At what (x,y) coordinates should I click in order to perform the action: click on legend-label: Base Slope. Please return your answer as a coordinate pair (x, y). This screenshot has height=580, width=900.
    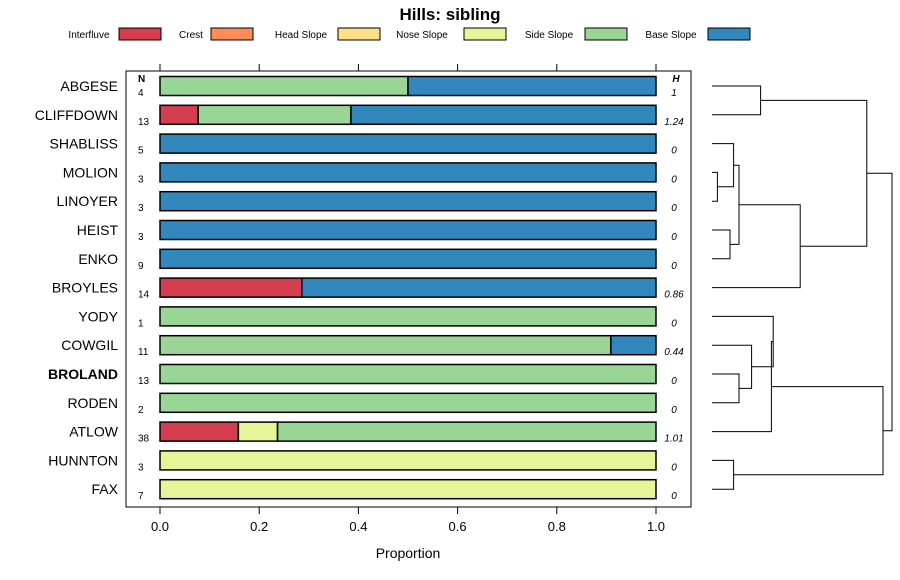
    Looking at the image, I should click on (671, 35).